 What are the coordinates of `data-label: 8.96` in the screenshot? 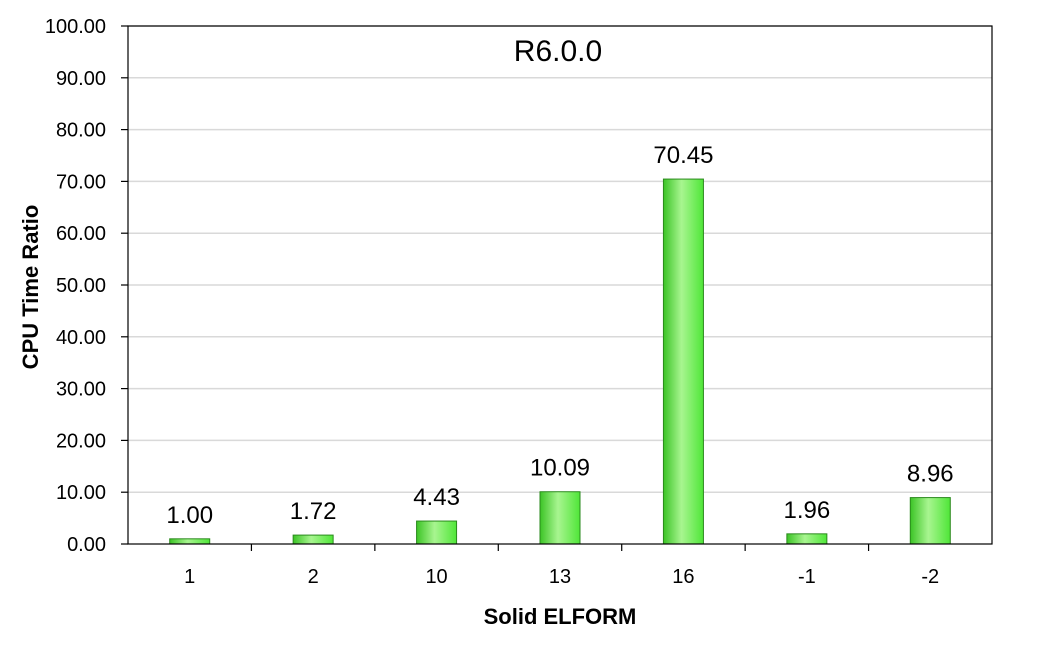 It's located at (930, 474).